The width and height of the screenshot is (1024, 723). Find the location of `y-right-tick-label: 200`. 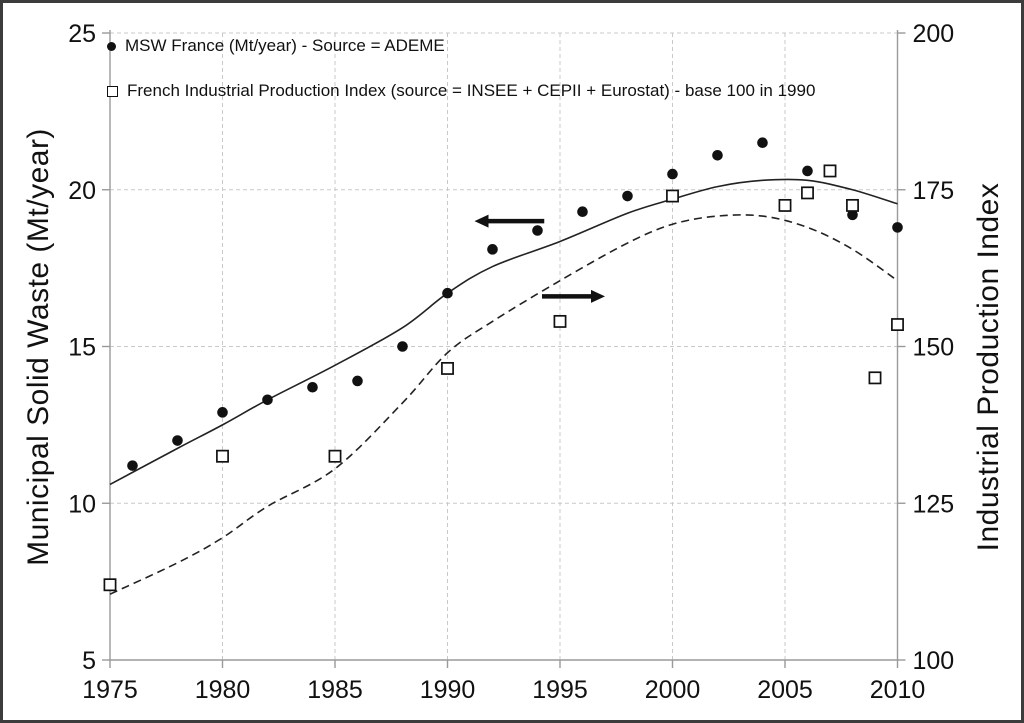

y-right-tick-label: 200 is located at coordinates (934, 34).